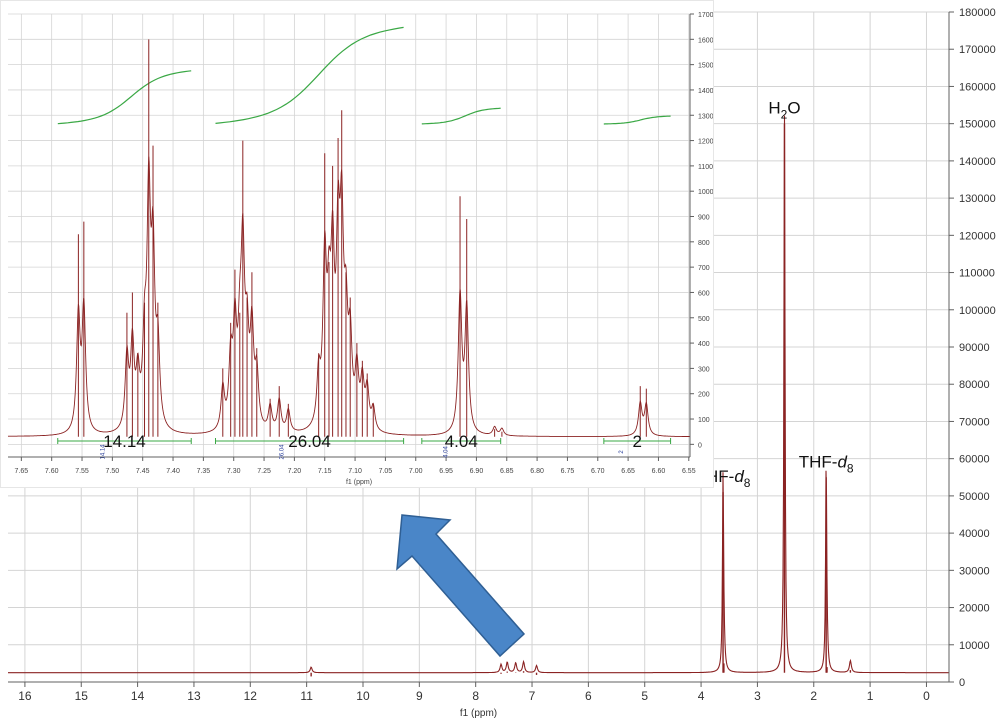 Image resolution: width=1006 pixels, height=725 pixels. What do you see at coordinates (644, 696) in the screenshot?
I see `main-x-tick-label: 5` at bounding box center [644, 696].